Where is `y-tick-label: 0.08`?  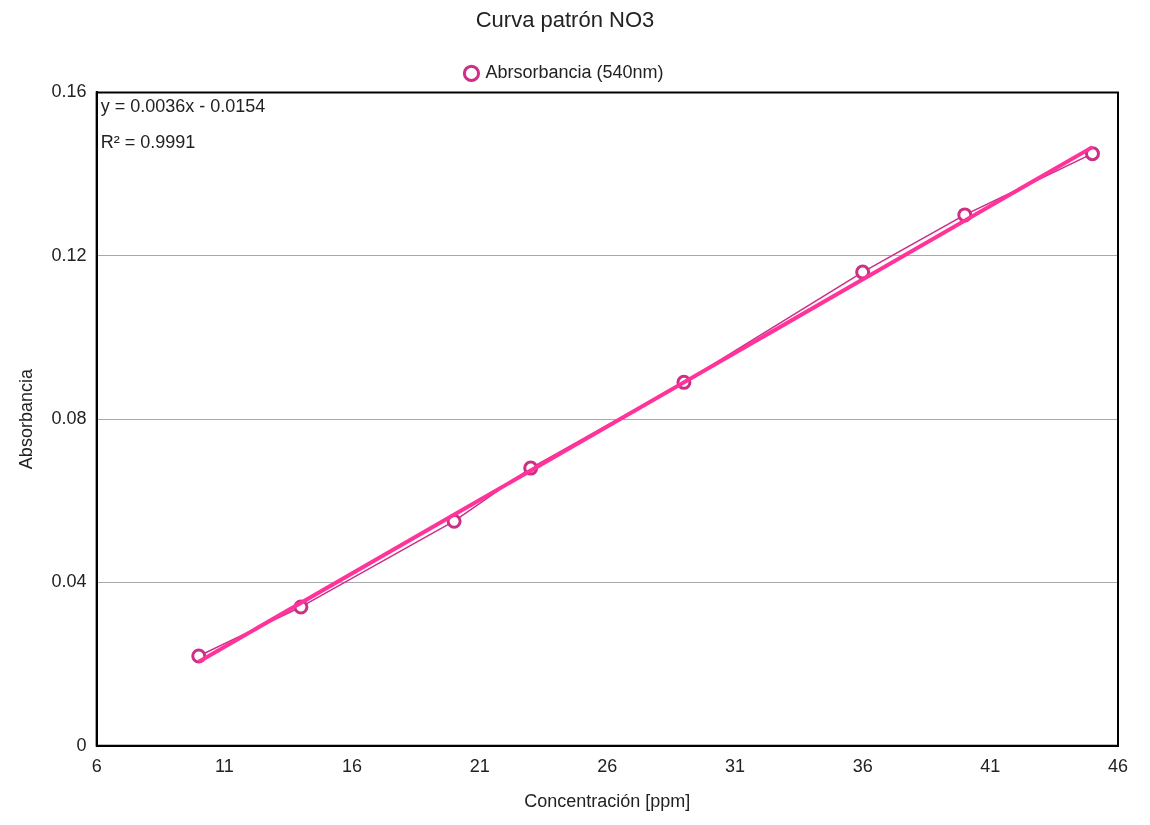 y-tick-label: 0.08 is located at coordinates (69, 418).